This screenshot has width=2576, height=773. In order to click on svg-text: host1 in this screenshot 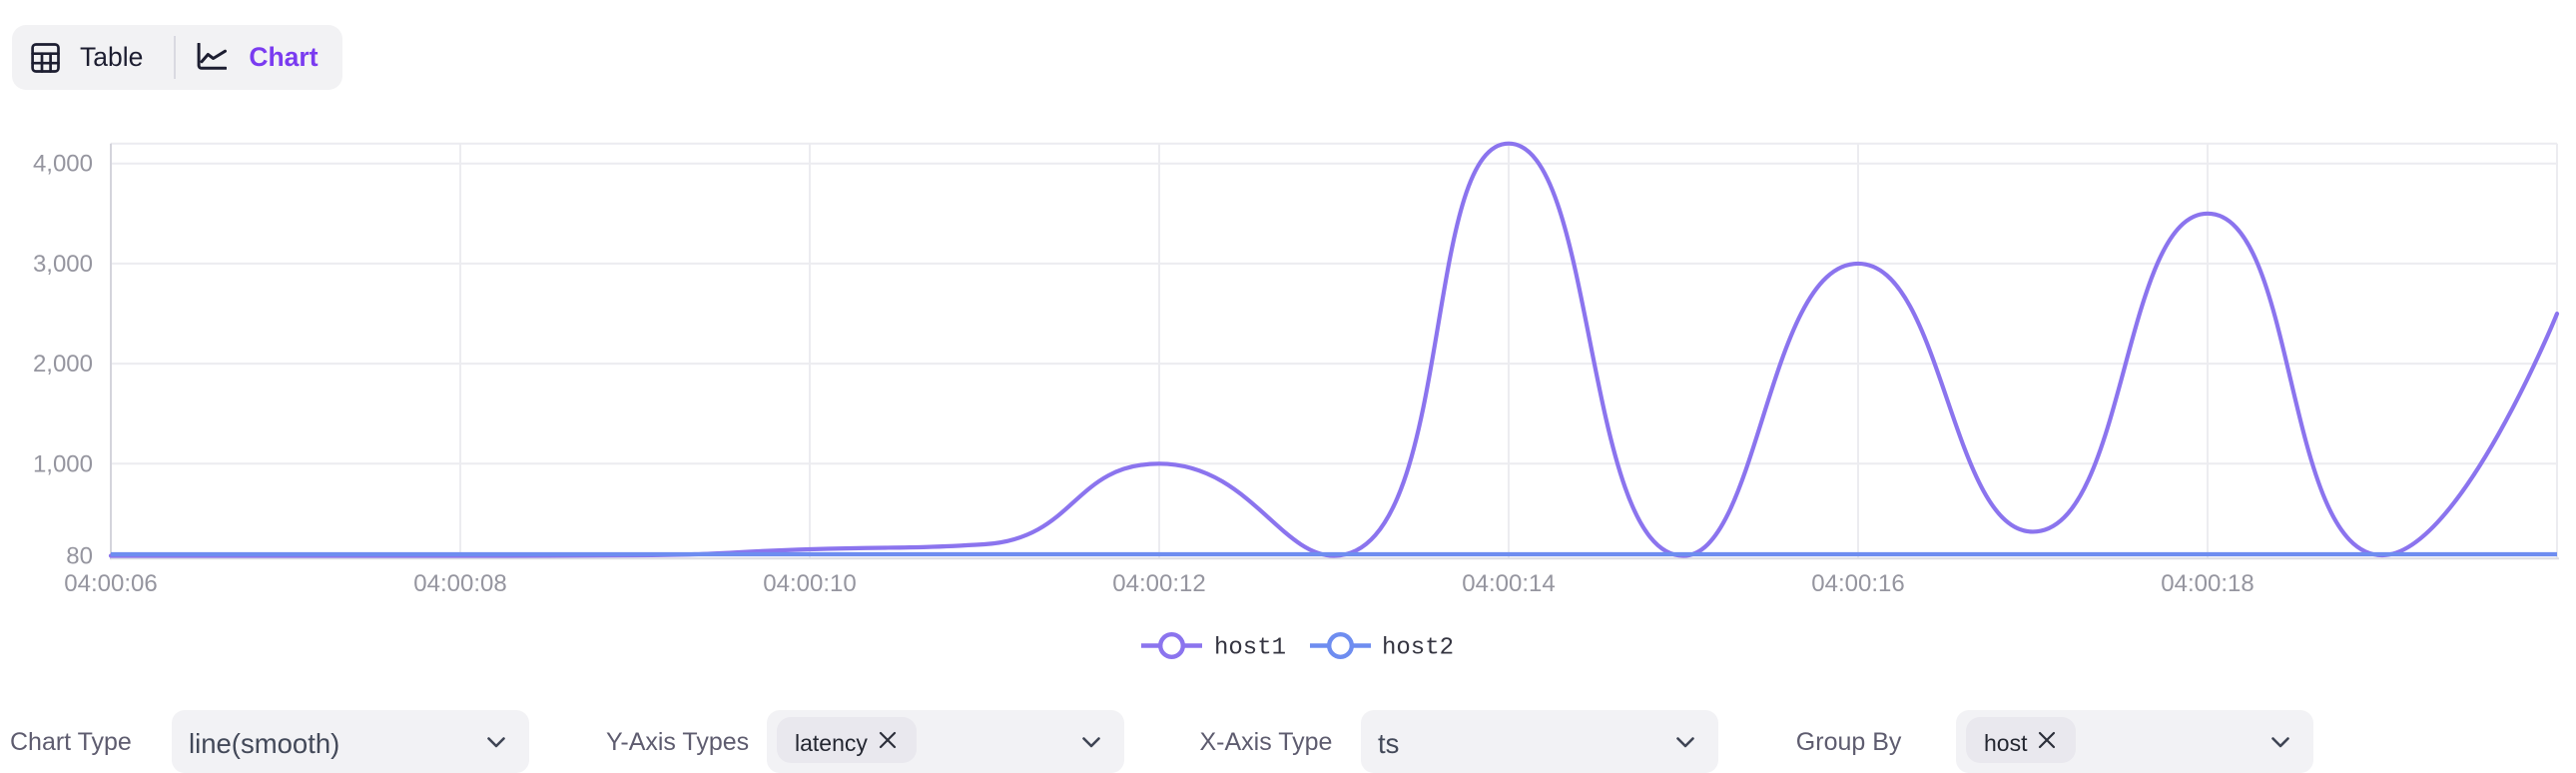, I will do `click(1250, 648)`.